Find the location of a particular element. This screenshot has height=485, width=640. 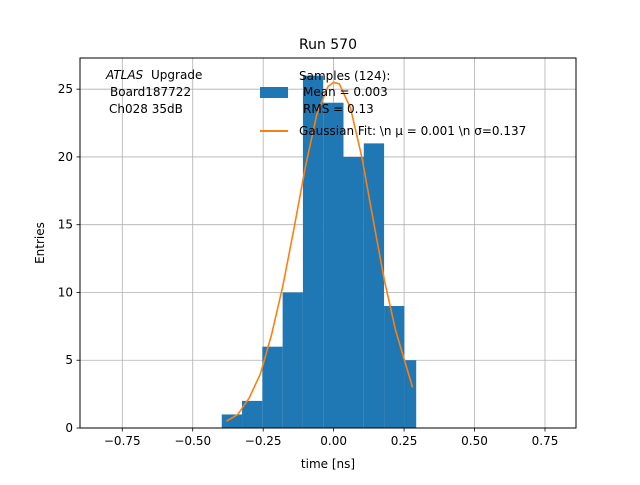

x-tick-label: 0.00 is located at coordinates (333, 441).